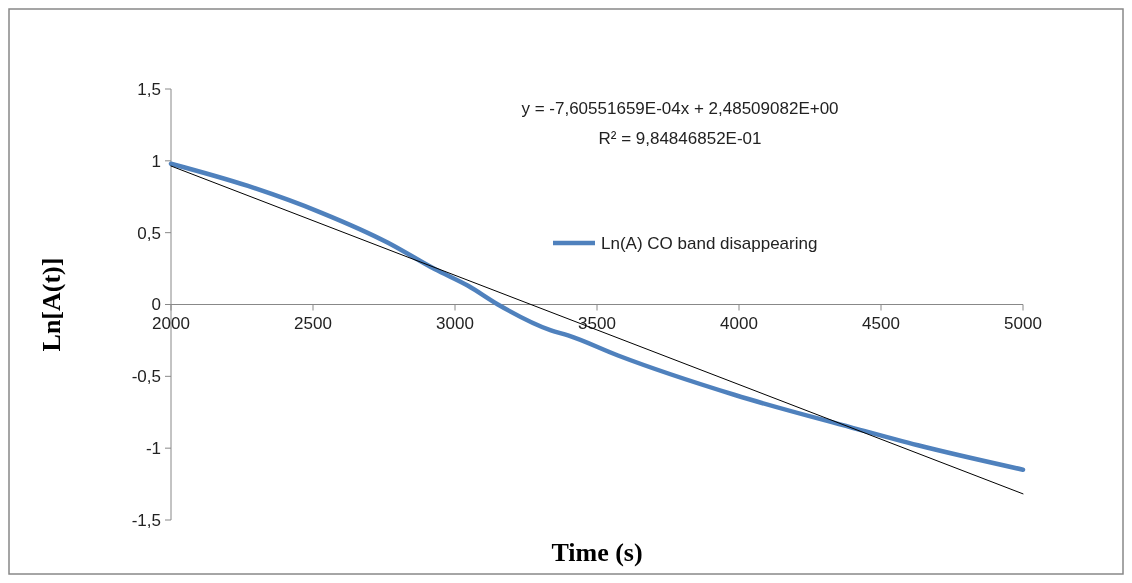 This screenshot has height=583, width=1132. What do you see at coordinates (680, 108) in the screenshot?
I see `annotation: y = -7,60551659E-04x + 2,48509082E+00` at bounding box center [680, 108].